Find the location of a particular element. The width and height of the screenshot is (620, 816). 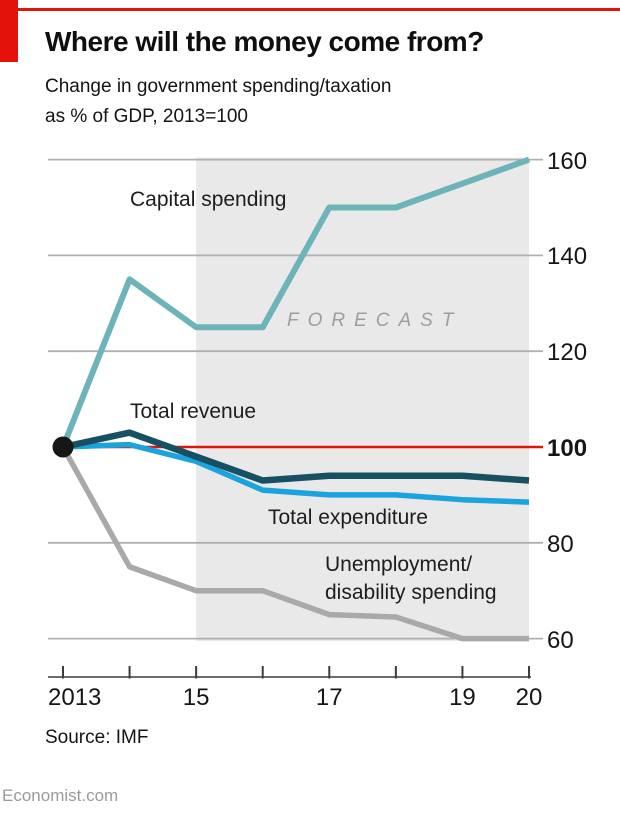

x-axis-label-17: 17 is located at coordinates (329, 697).